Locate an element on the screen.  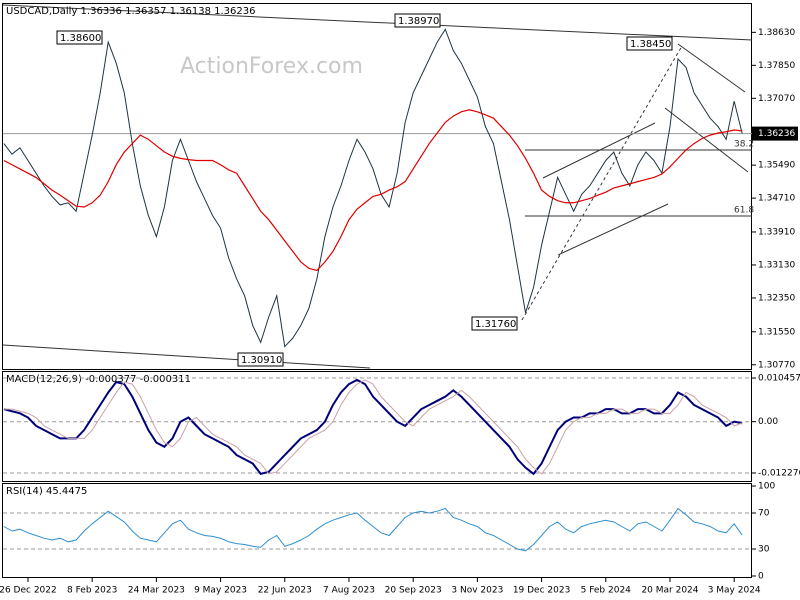
x-tick-label: 26 Dec 2022 is located at coordinates (28, 591).